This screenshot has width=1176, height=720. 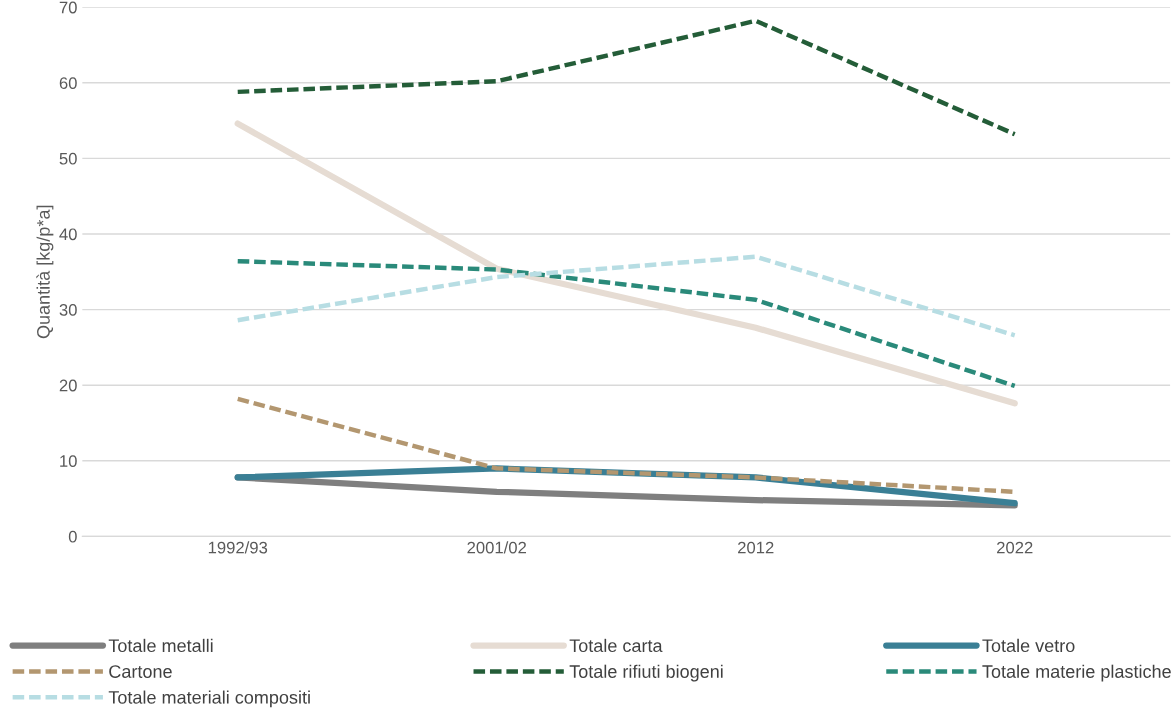 I want to click on y-tick-label: 50, so click(x=68, y=158).